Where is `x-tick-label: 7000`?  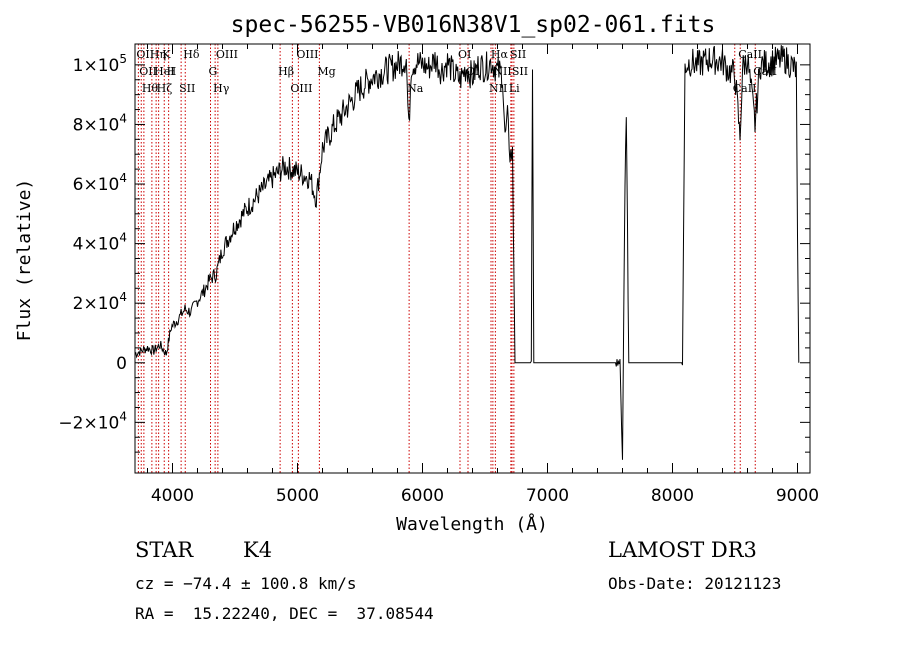 x-tick-label: 7000 is located at coordinates (547, 496).